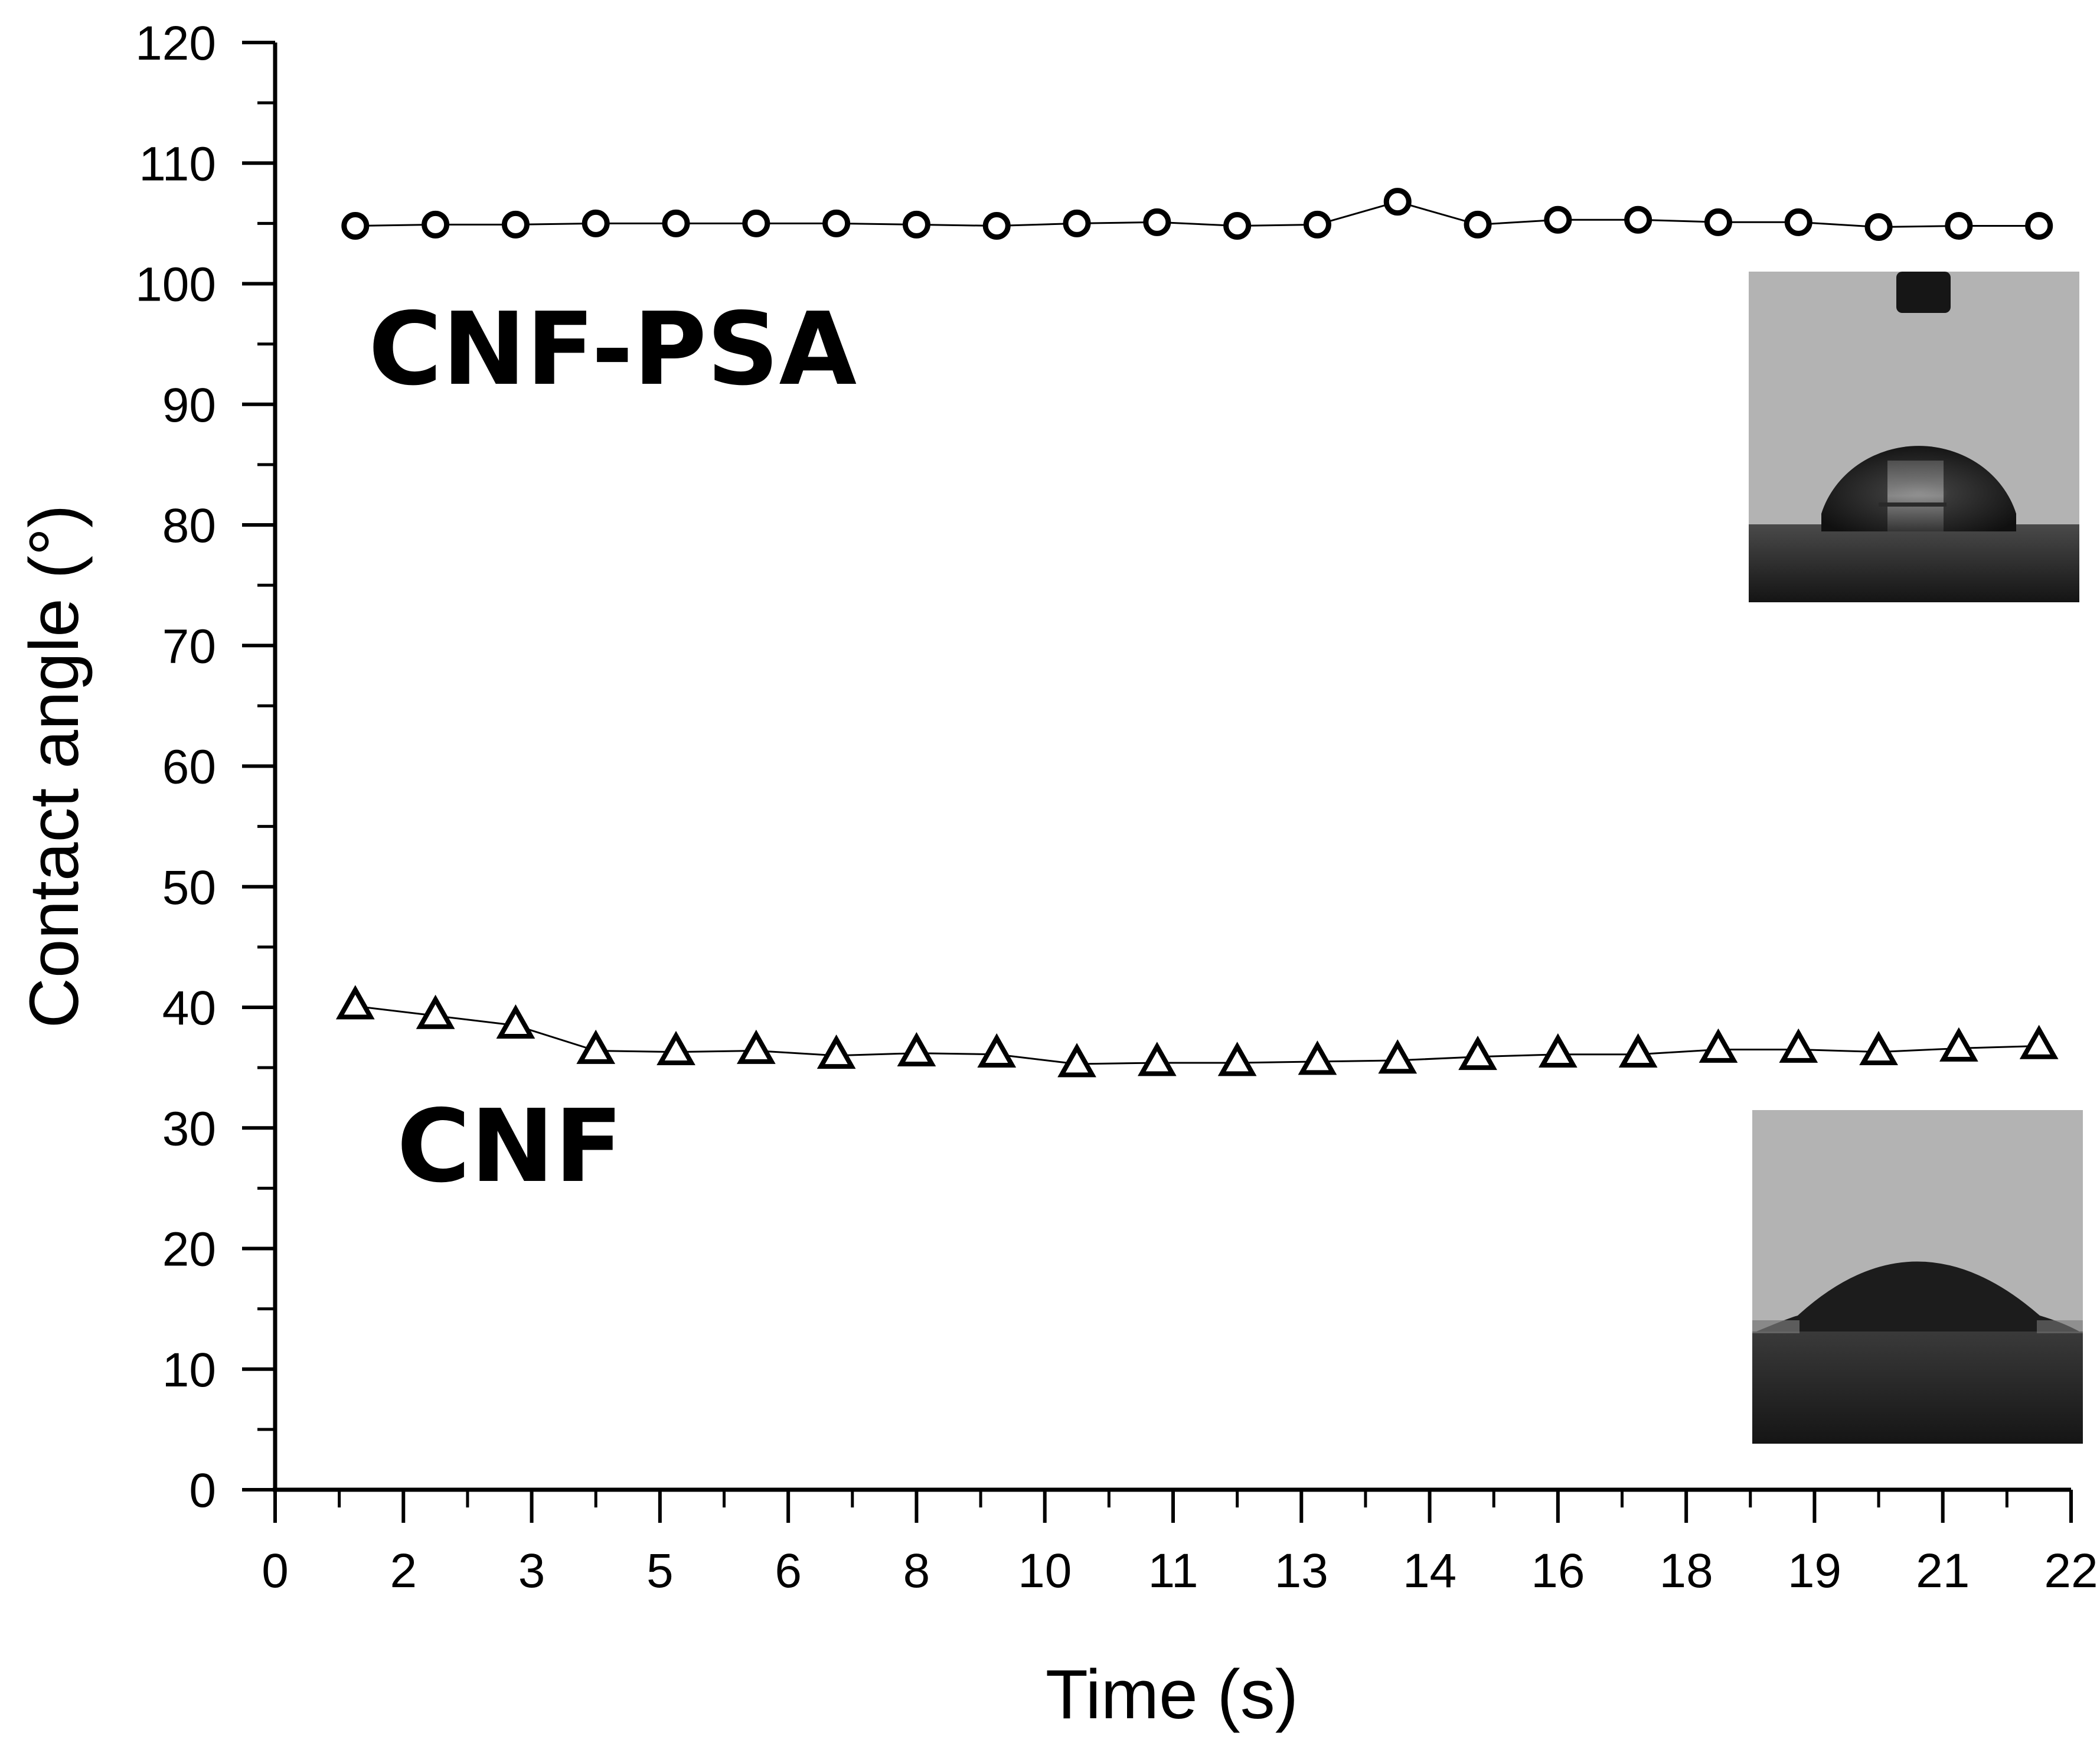 The height and width of the screenshot is (1746, 2100). Describe the element at coordinates (189, 1008) in the screenshot. I see `y-tick-label: 40` at that location.